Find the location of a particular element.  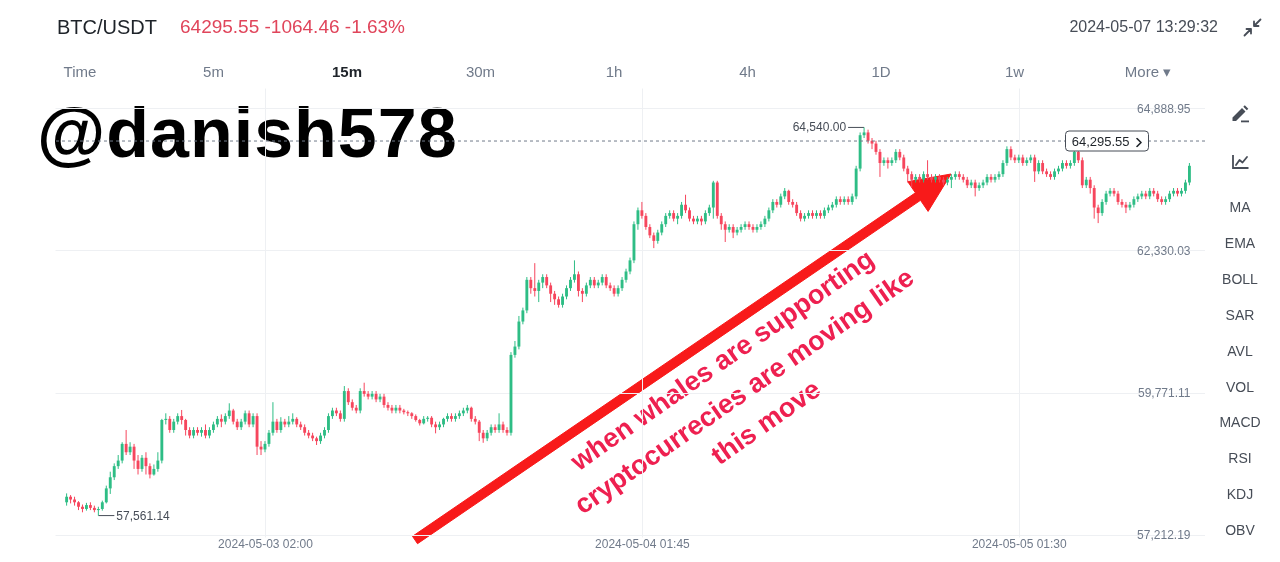

y-tick-label: 62,330.03 is located at coordinates (1164, 250).